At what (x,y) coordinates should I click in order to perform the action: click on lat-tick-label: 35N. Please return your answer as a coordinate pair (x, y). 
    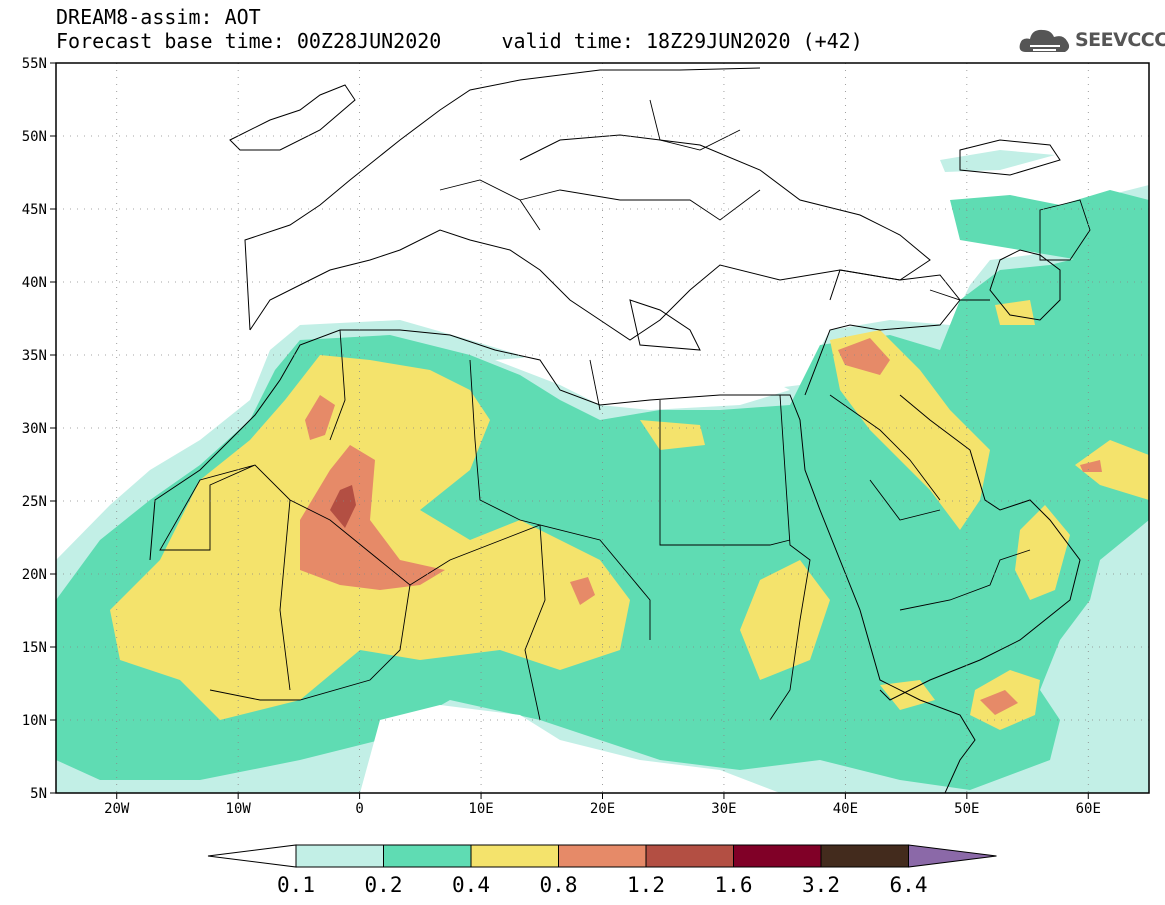
    Looking at the image, I should click on (34, 356).